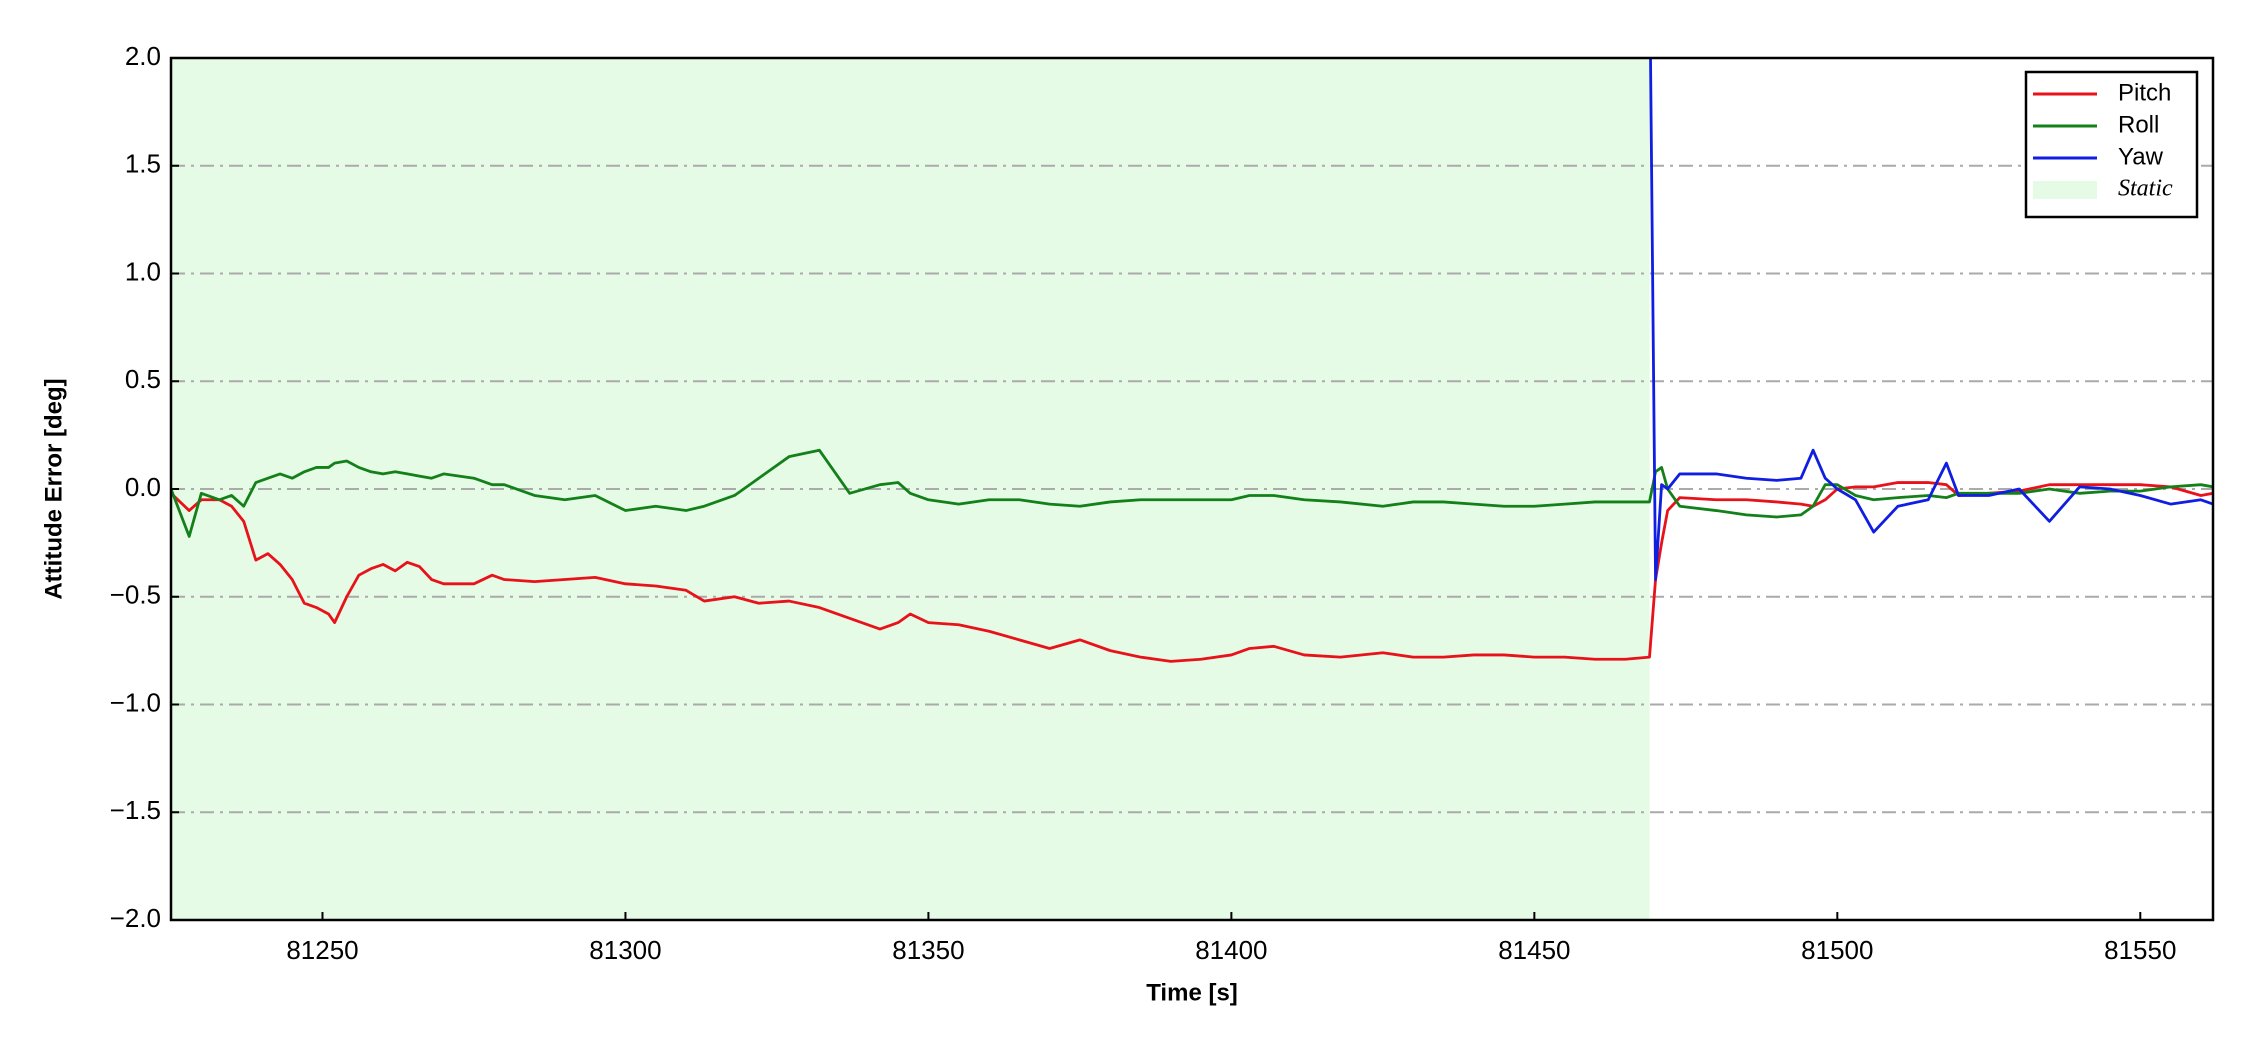  What do you see at coordinates (143, 379) in the screenshot?
I see `y-tick-label: 0.5` at bounding box center [143, 379].